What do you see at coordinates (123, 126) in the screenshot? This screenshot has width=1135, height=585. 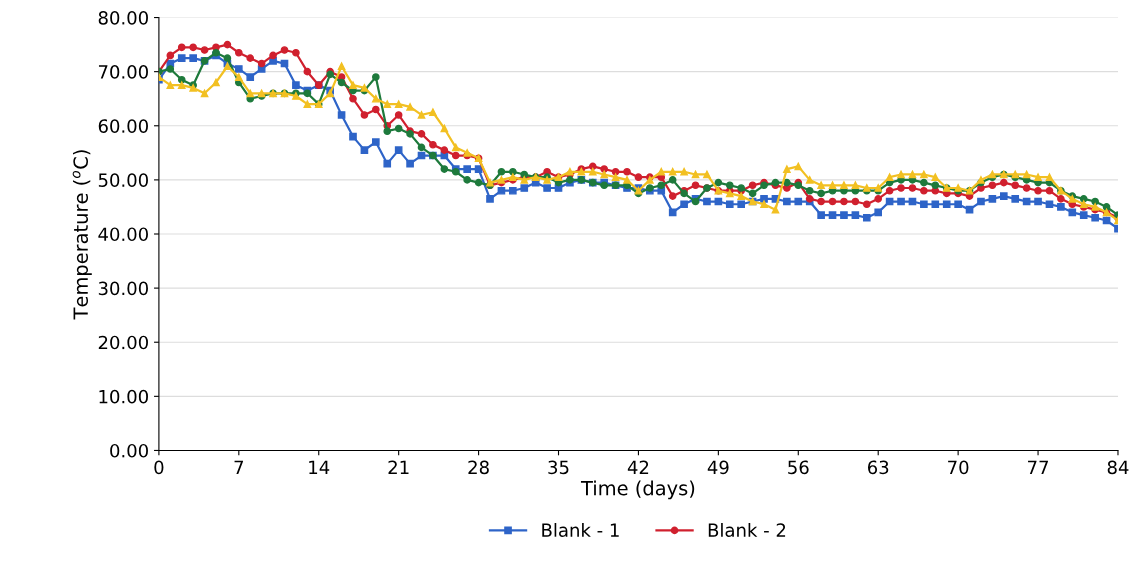 I see `y-tick-label: 60.00` at bounding box center [123, 126].